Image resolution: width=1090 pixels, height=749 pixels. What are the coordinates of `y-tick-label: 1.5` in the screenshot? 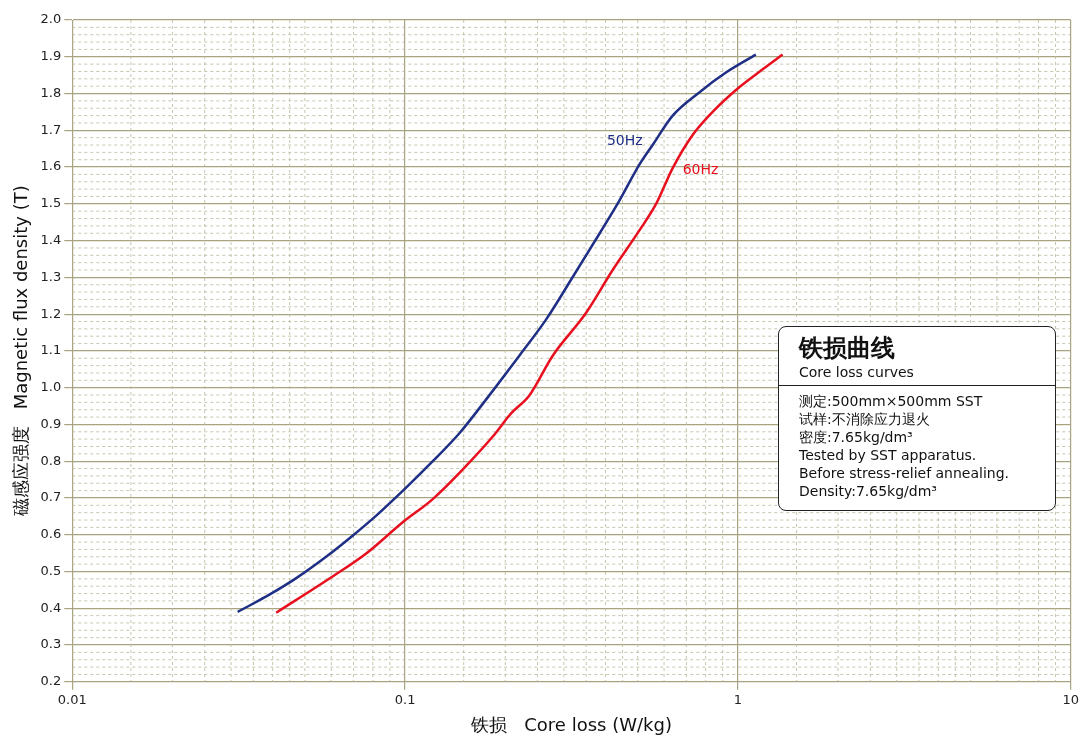 It's located at (51, 203).